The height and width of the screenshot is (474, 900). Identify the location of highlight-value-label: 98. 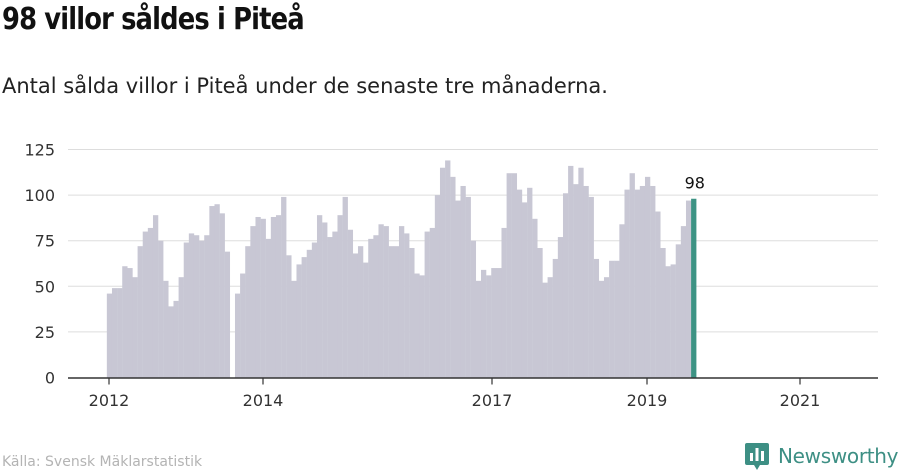
(695, 183).